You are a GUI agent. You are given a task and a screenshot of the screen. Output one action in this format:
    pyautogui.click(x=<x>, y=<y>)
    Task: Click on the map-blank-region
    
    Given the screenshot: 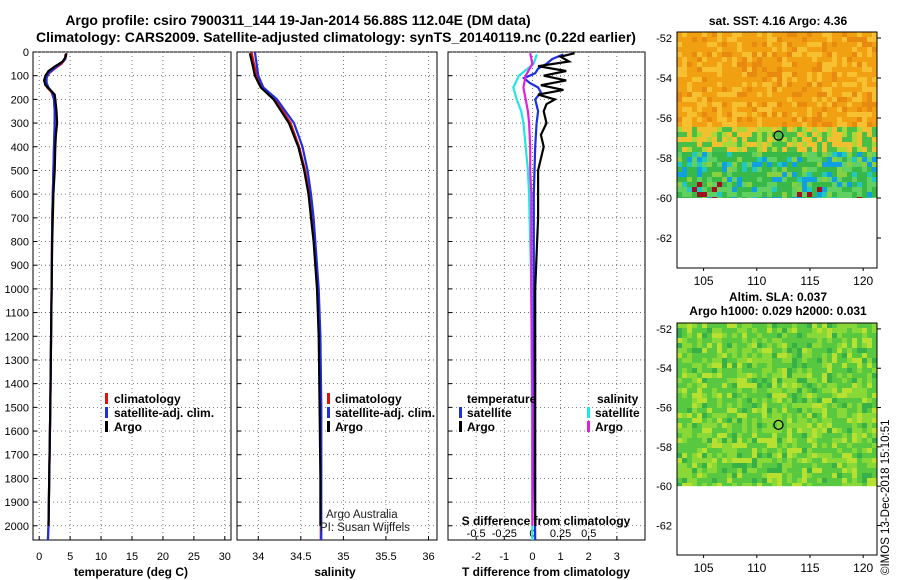 What is the action you would take?
    pyautogui.click(x=777, y=520)
    